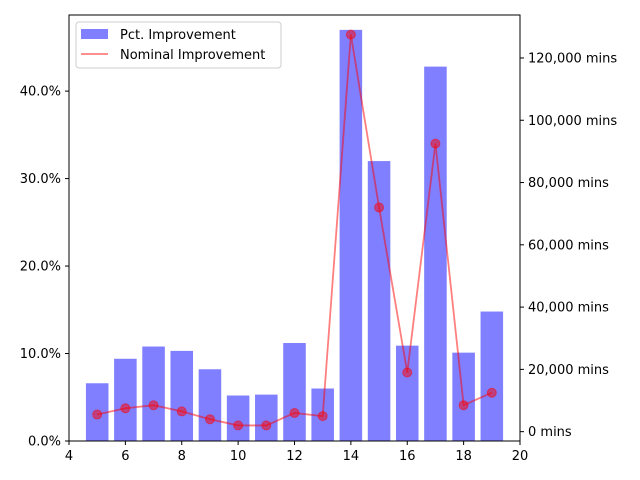  Describe the element at coordinates (550, 432) in the screenshot. I see `y-tick-label-right: 0 mins` at that location.